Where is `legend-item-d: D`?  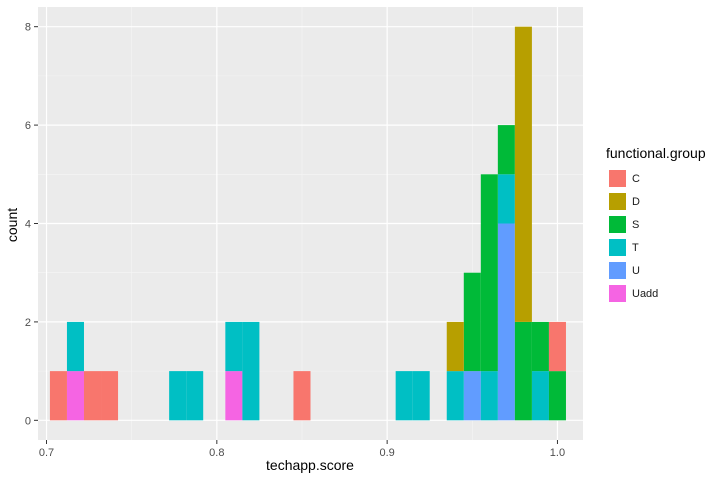 legend-item-d: D is located at coordinates (663, 201).